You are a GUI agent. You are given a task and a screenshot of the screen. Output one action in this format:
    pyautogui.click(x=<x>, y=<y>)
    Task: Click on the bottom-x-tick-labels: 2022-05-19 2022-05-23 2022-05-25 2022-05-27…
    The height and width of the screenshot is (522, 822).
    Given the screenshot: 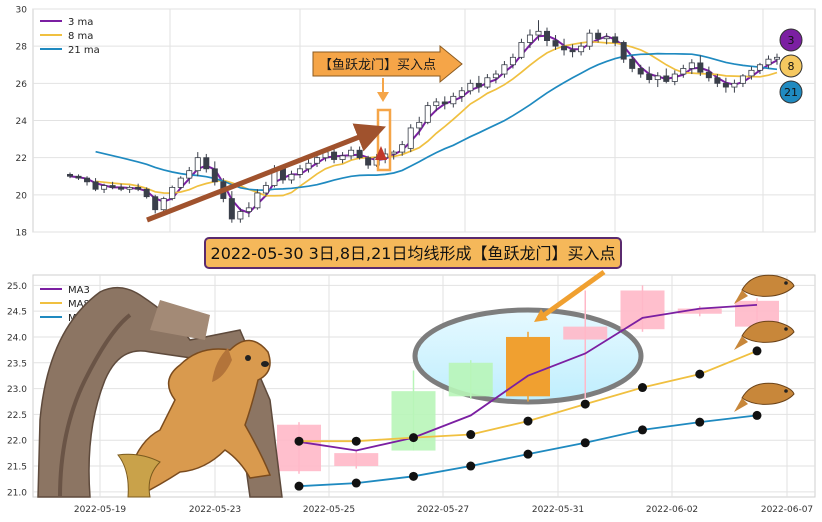 What is the action you would take?
    pyautogui.click(x=443, y=510)
    